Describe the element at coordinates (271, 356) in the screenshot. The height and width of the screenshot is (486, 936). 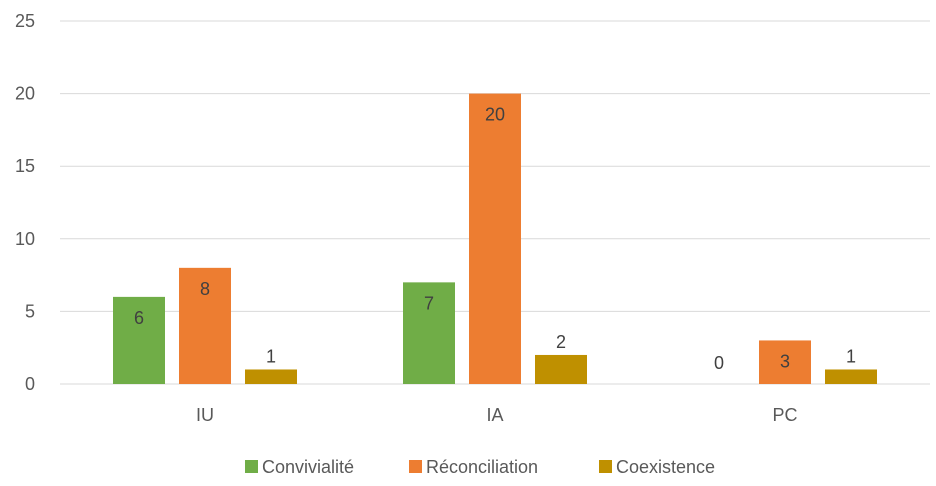
I see `data-label-iu-2: 1` at that location.